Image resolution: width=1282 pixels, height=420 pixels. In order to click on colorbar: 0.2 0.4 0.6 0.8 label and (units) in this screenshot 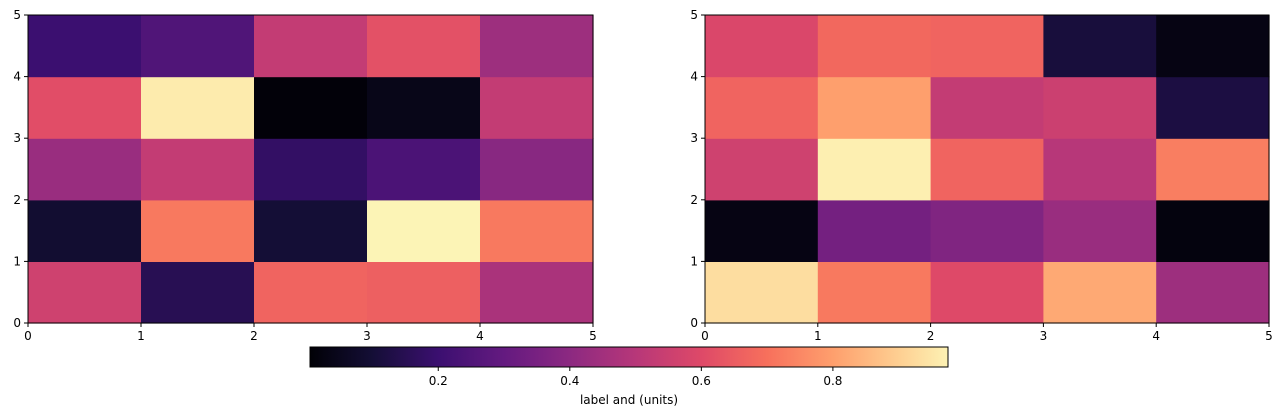, I will do `click(629, 376)`.